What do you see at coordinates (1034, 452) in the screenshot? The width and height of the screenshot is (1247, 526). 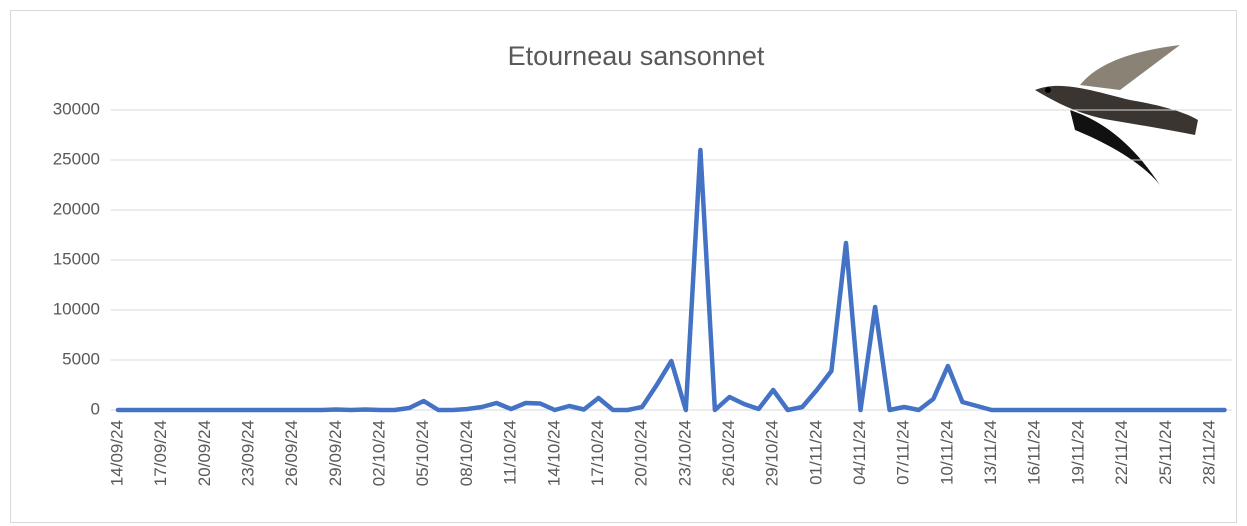 I see `x-tick-label: 16/11/24` at bounding box center [1034, 452].